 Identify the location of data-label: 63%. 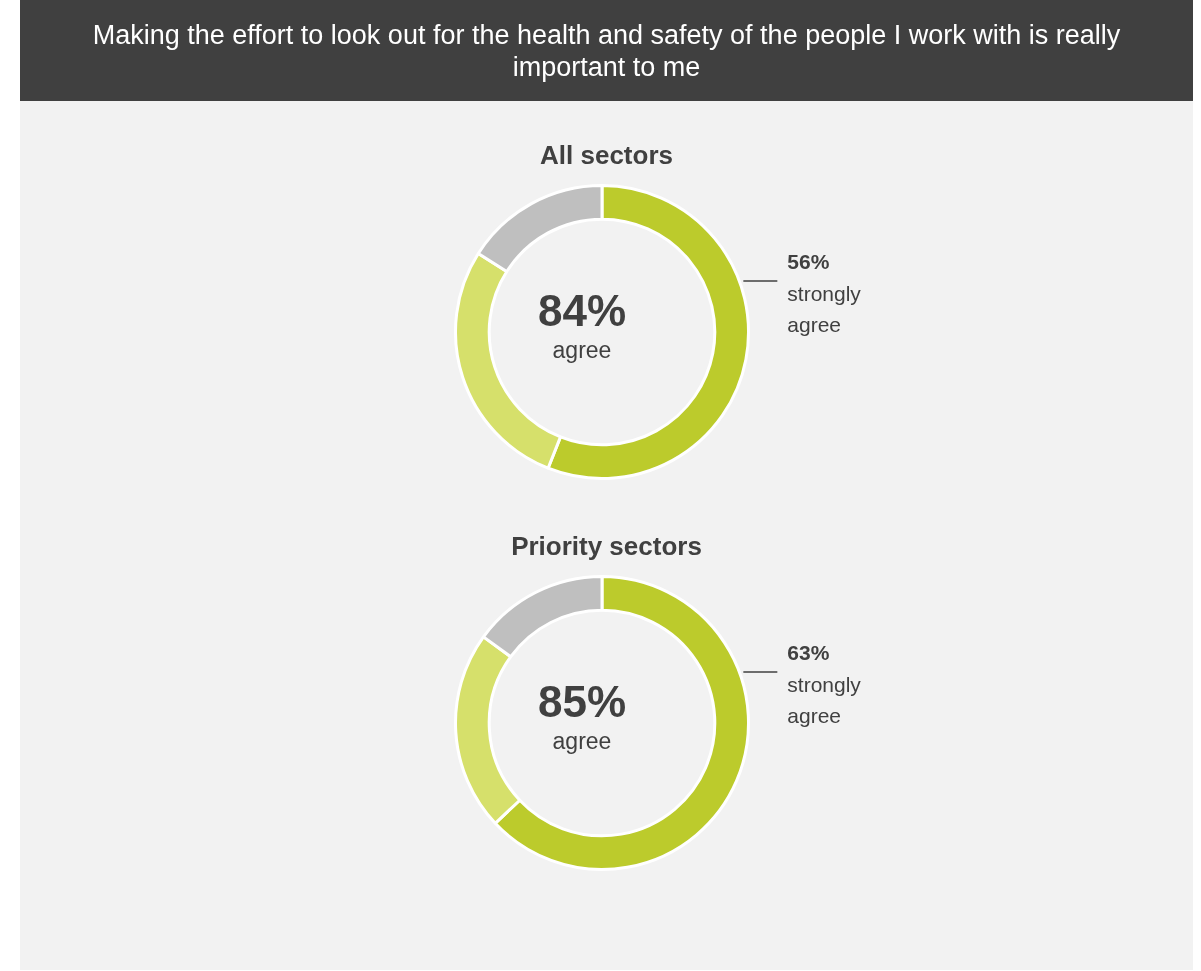
(808, 652).